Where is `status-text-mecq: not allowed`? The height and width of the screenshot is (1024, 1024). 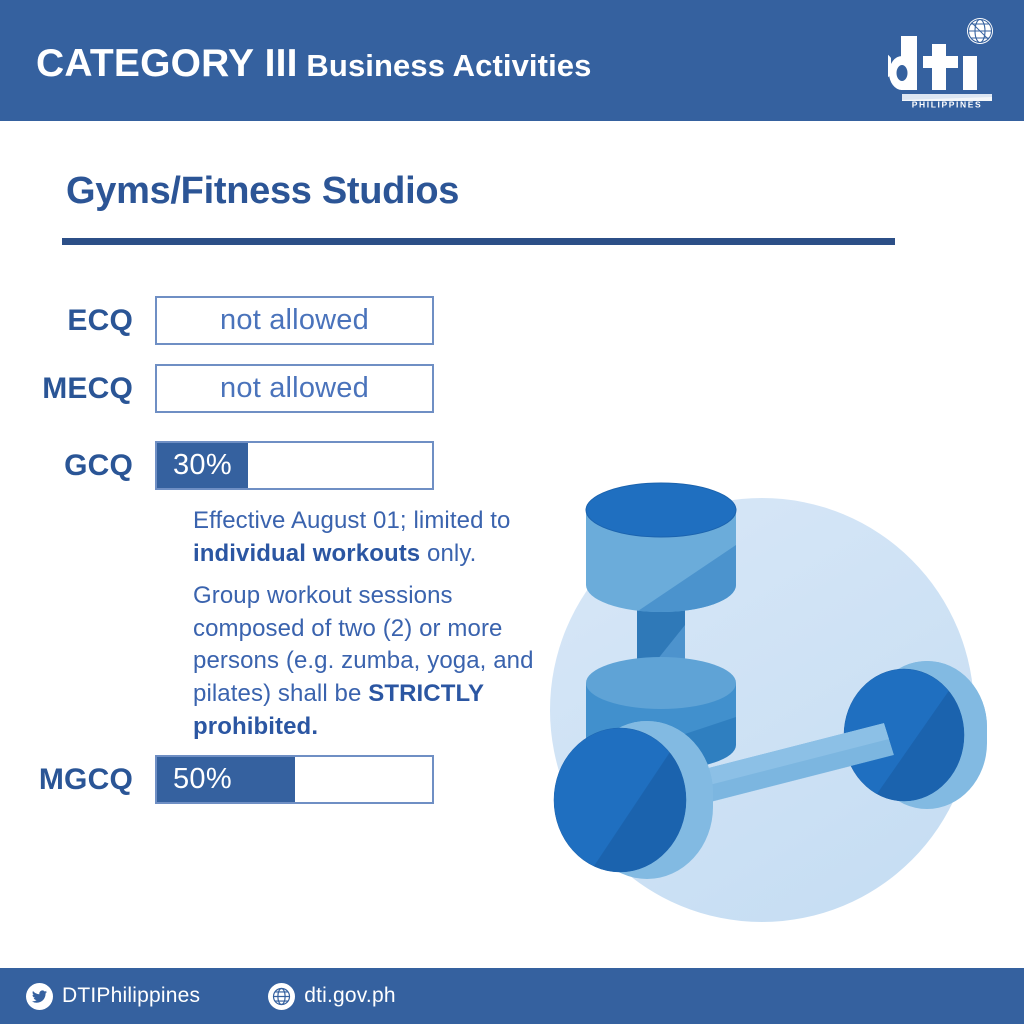 status-text-mecq: not allowed is located at coordinates (294, 388).